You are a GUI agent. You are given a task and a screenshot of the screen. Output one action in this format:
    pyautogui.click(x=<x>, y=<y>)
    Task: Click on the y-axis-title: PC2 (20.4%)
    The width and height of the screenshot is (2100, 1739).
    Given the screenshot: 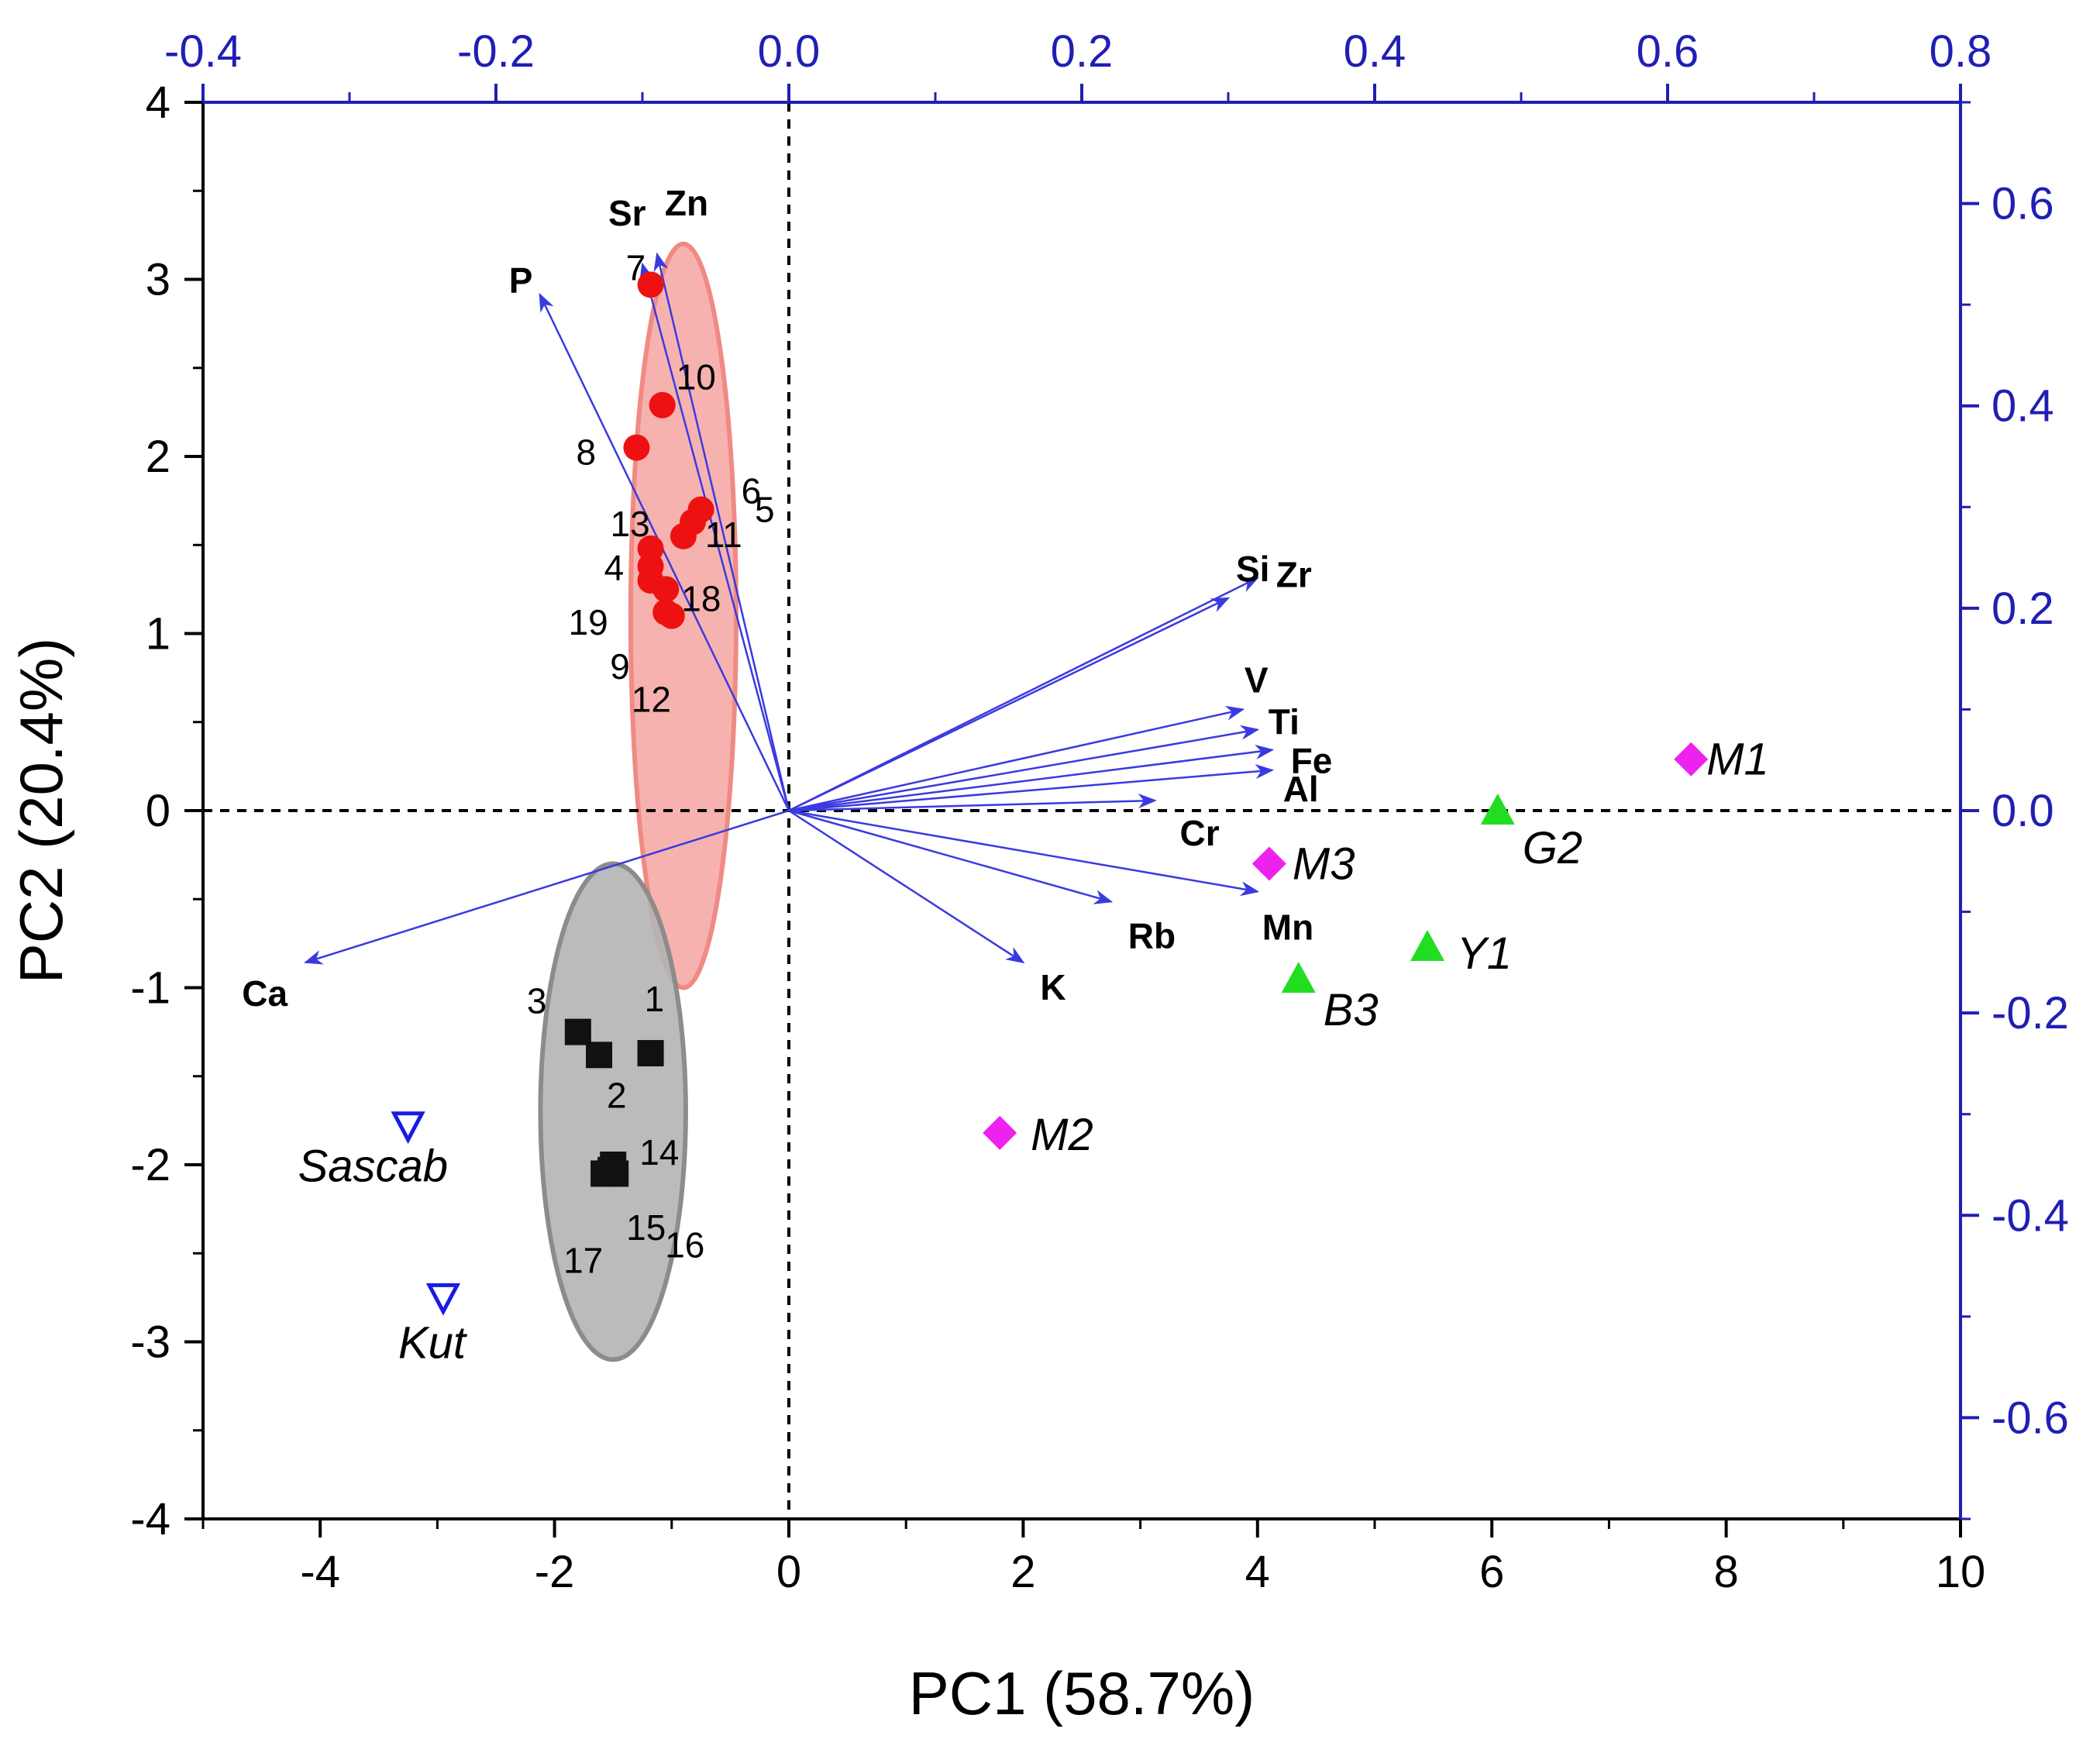 What is the action you would take?
    pyautogui.click(x=41, y=811)
    